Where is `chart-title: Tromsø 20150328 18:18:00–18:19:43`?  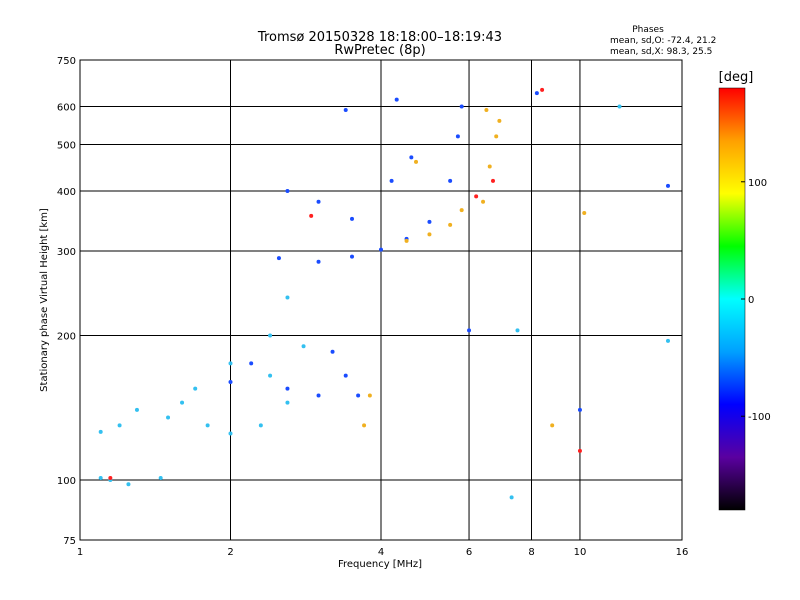 chart-title: Tromsø 20150328 18:18:00–18:19:43 is located at coordinates (379, 37).